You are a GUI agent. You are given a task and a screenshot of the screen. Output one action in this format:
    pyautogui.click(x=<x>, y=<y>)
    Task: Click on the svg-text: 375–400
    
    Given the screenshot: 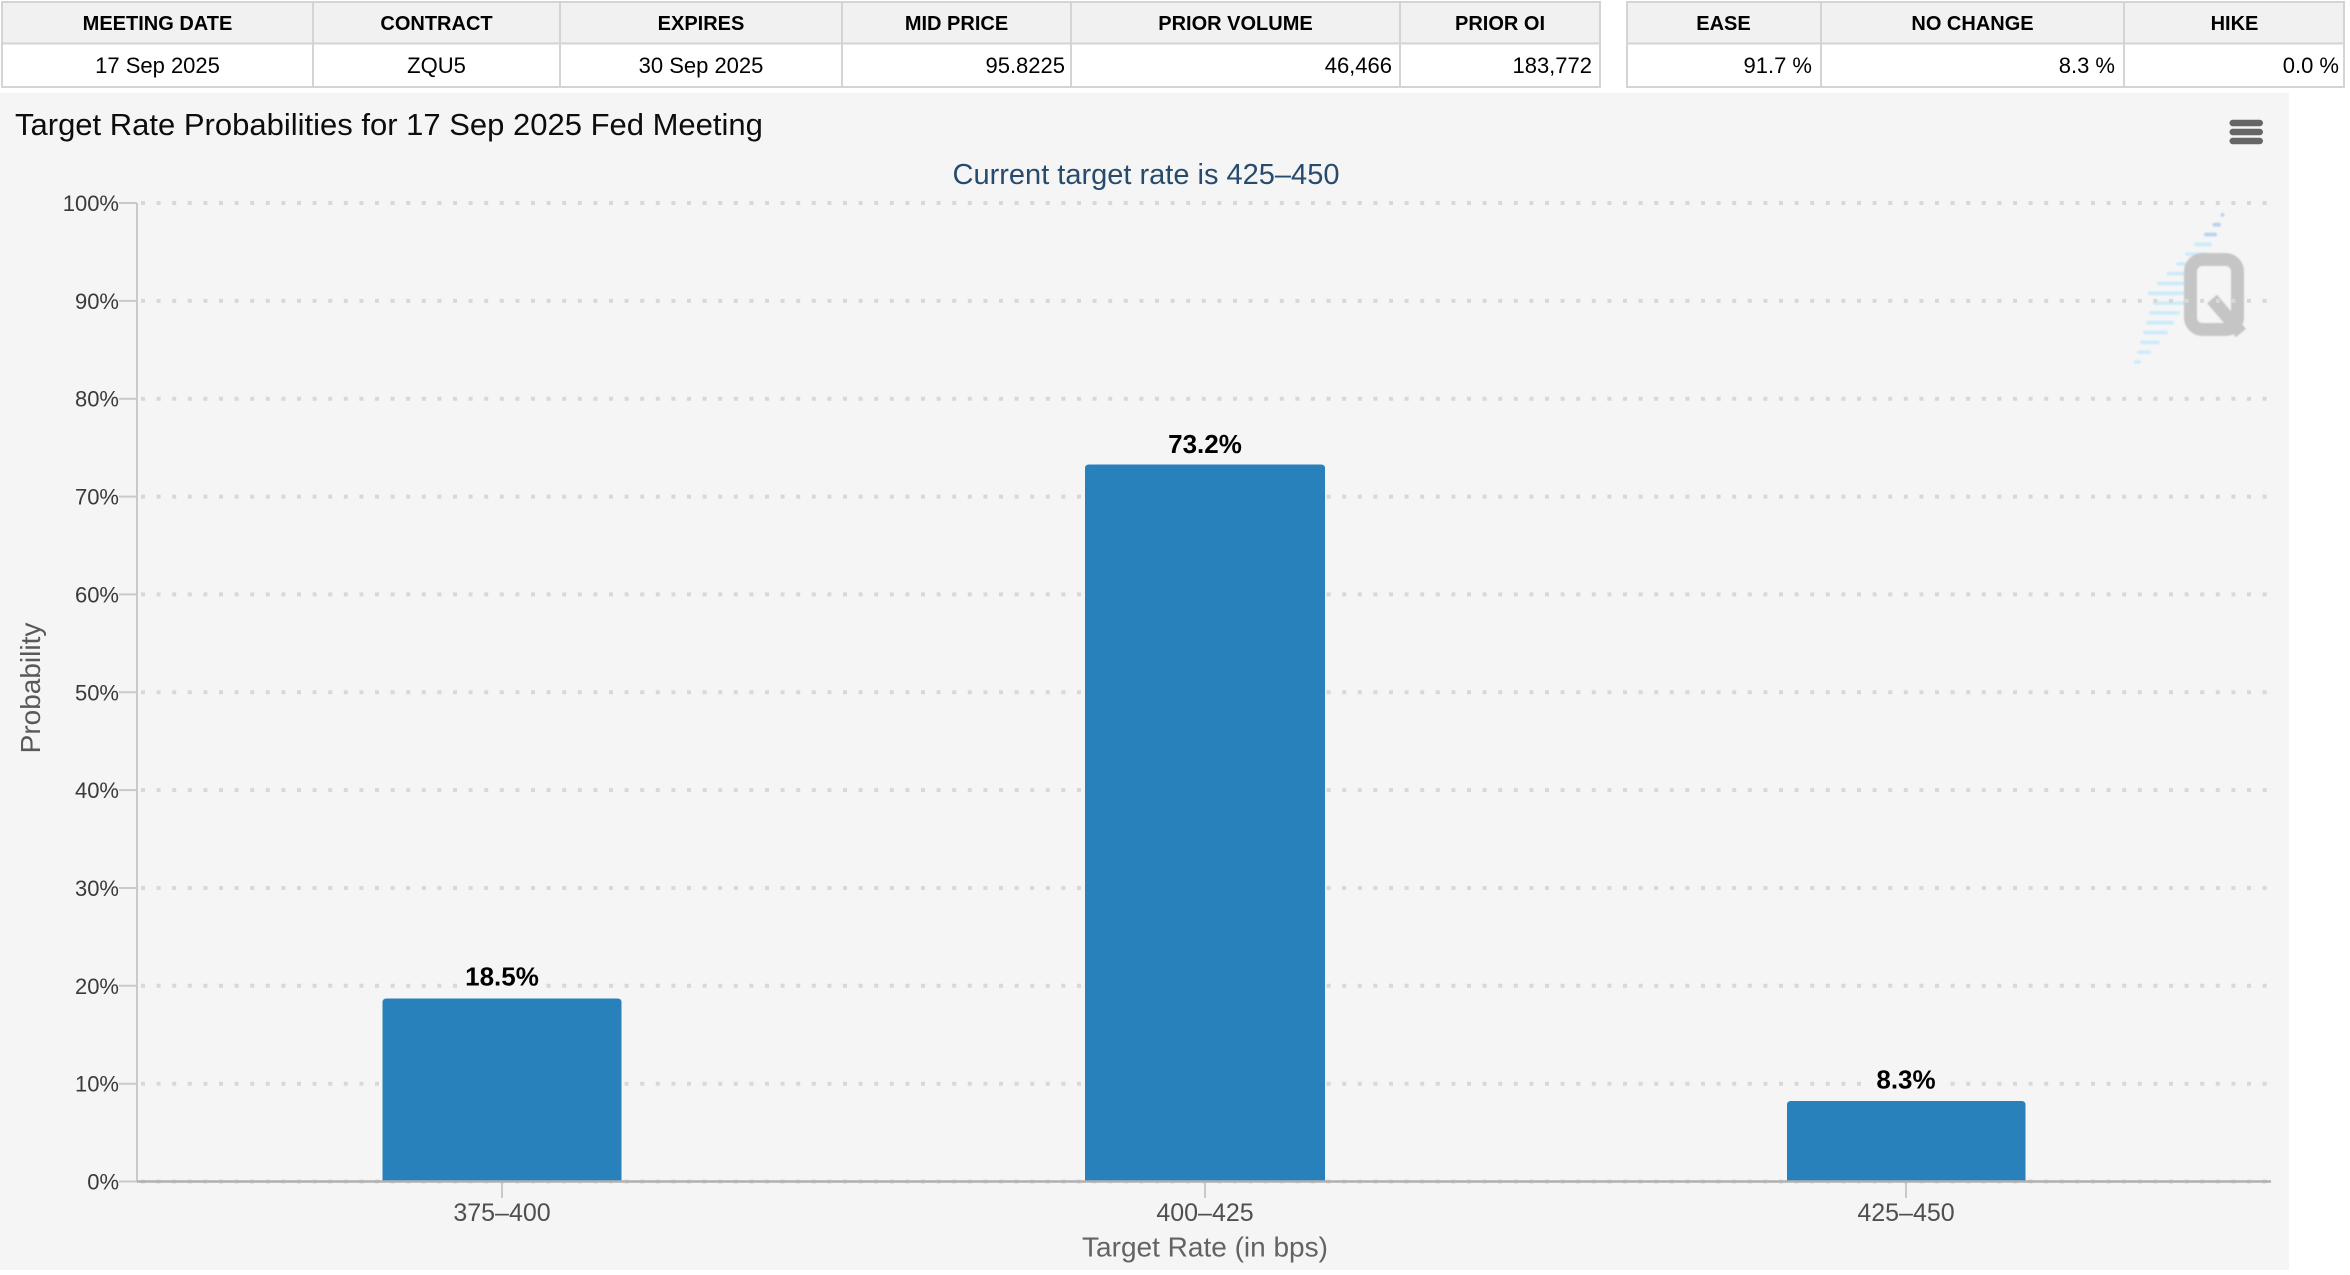 What is the action you would take?
    pyautogui.click(x=501, y=1213)
    